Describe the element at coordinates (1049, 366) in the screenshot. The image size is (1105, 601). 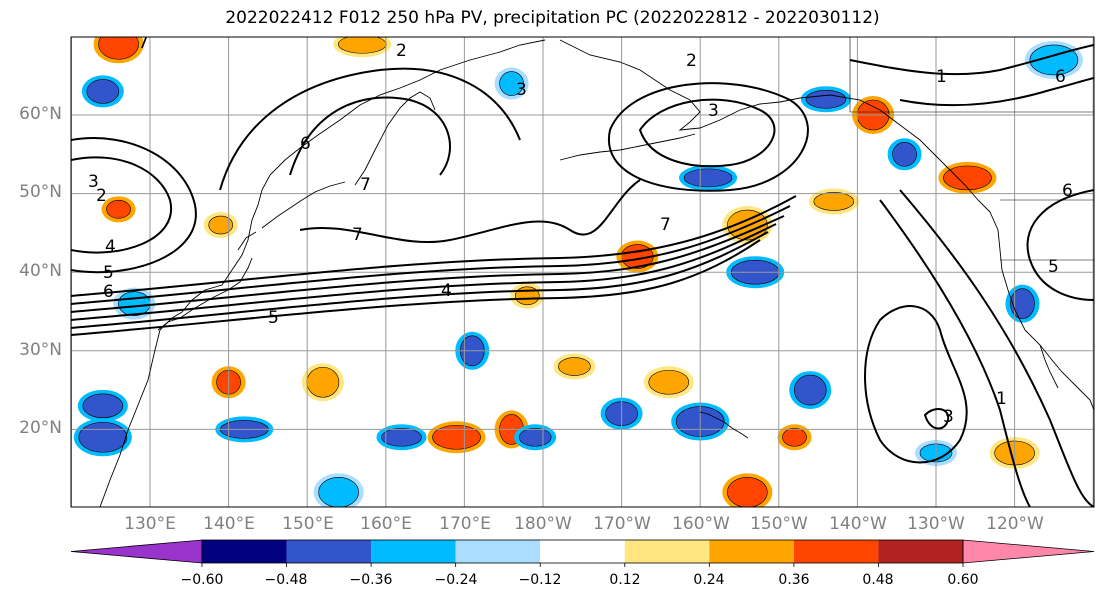
I see `coastline-baja` at that location.